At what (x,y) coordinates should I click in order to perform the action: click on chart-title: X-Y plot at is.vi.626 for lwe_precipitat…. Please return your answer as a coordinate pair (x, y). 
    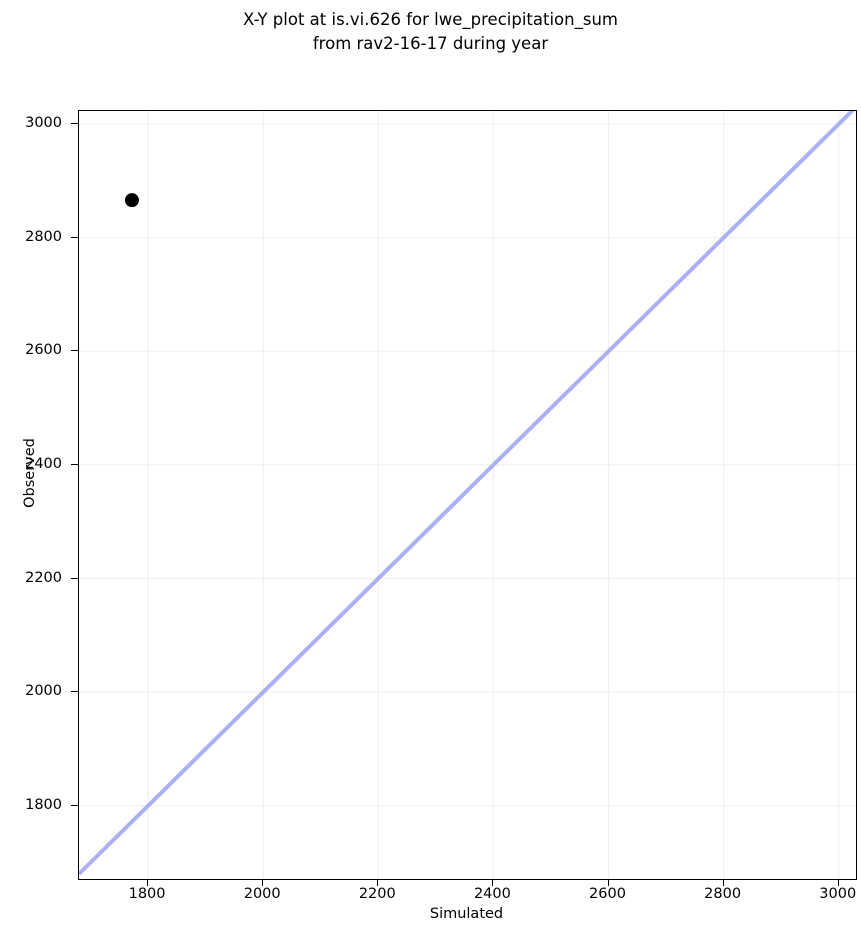
    Looking at the image, I should click on (430, 31).